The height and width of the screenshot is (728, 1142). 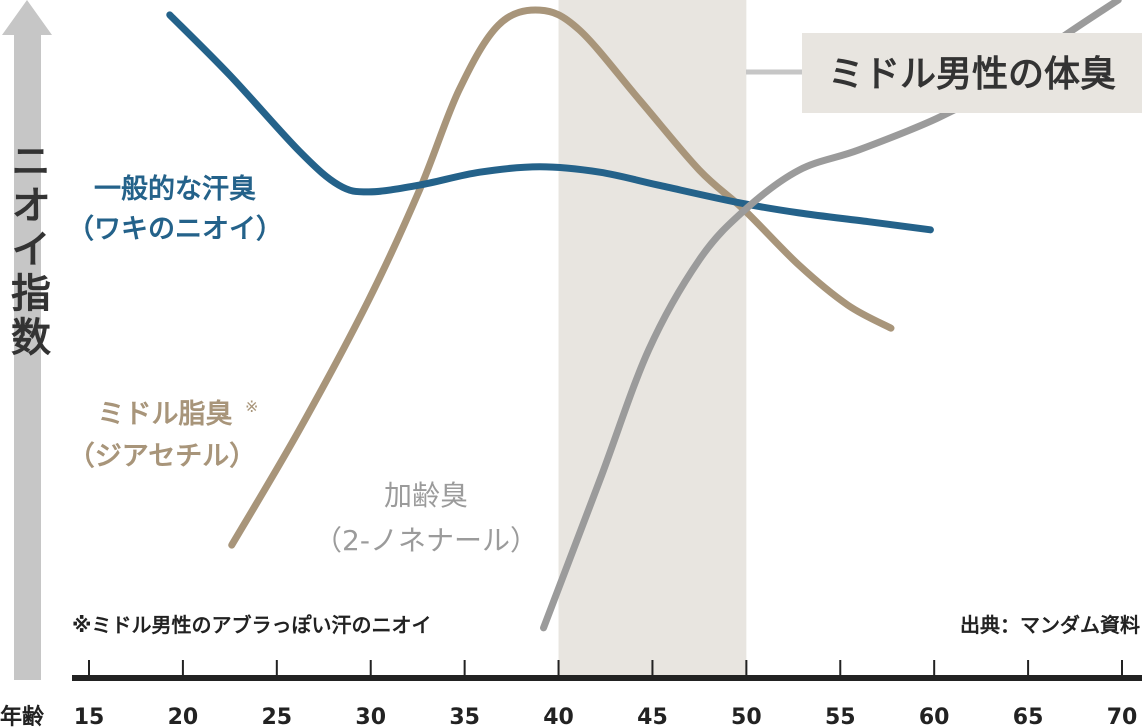 What do you see at coordinates (934, 716) in the screenshot?
I see `x-tick-label: 60` at bounding box center [934, 716].